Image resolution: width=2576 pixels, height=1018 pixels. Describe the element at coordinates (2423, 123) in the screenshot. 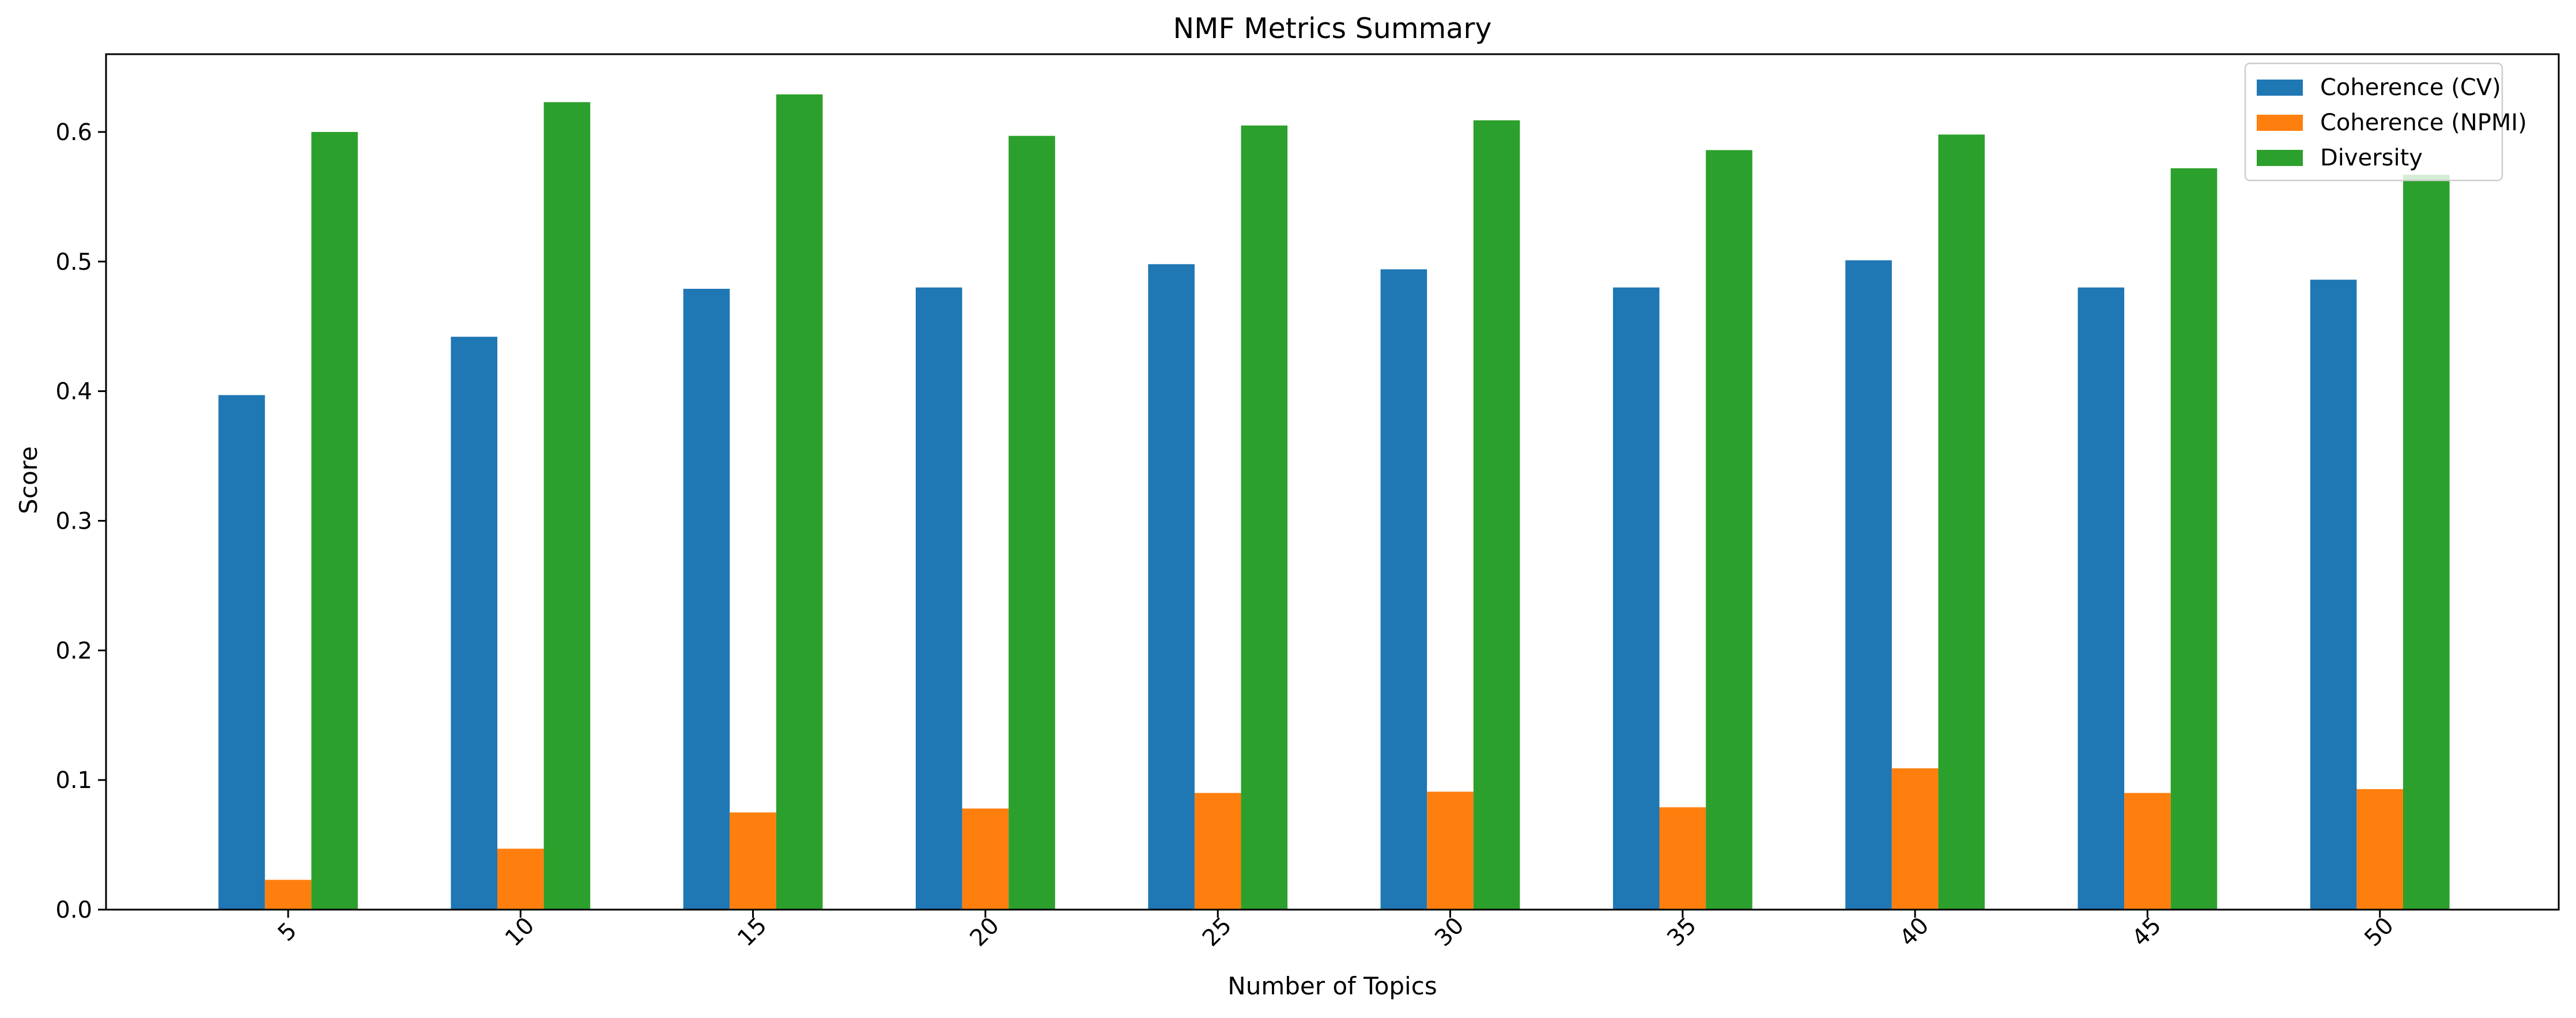

I see `legend-label: Coherence (NPMI)` at that location.